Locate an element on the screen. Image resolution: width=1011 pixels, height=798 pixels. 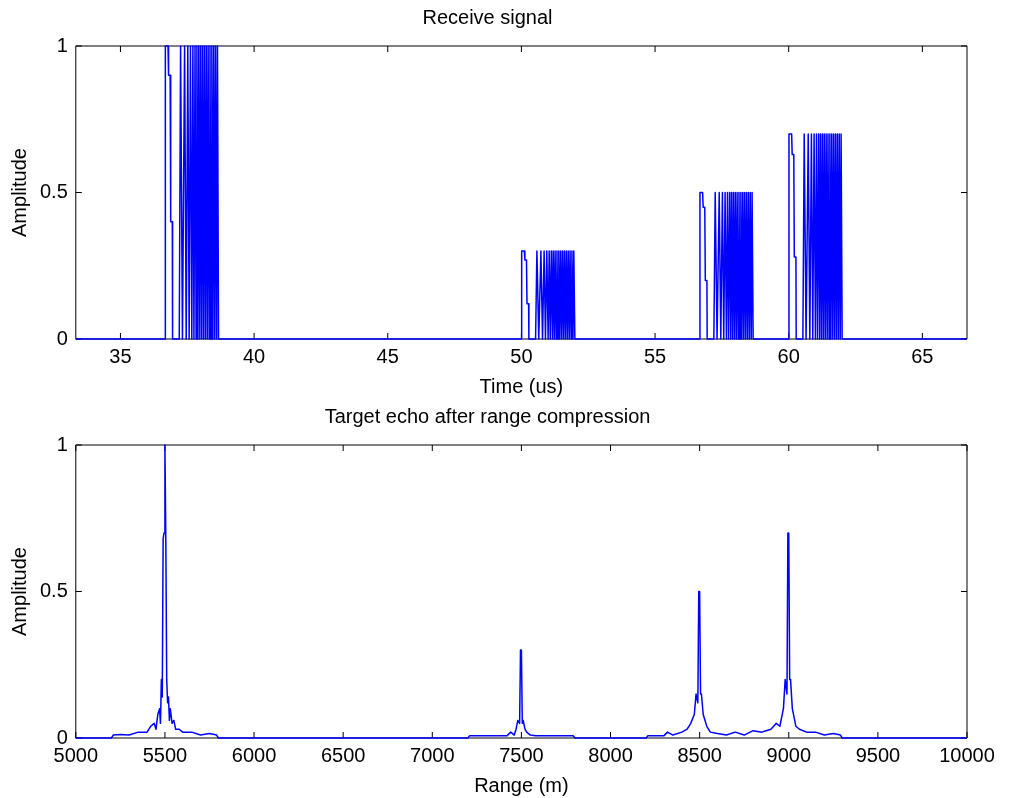
x-tick-label: 9500 is located at coordinates (878, 754).